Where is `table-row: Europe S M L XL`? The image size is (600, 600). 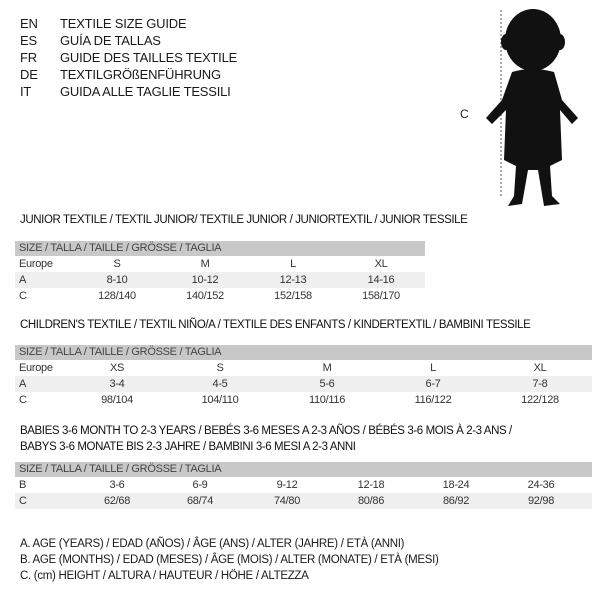 table-row: Europe S M L XL is located at coordinates (220, 264).